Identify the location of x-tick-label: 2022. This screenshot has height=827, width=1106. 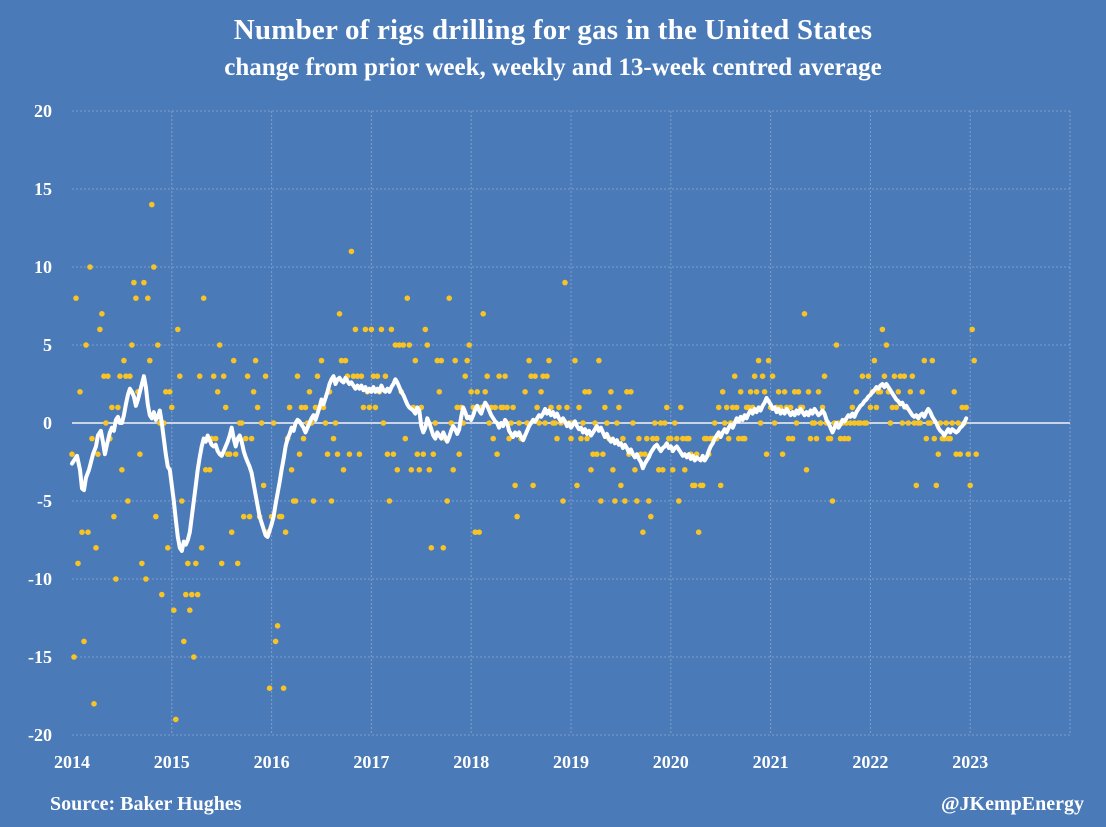
(870, 762).